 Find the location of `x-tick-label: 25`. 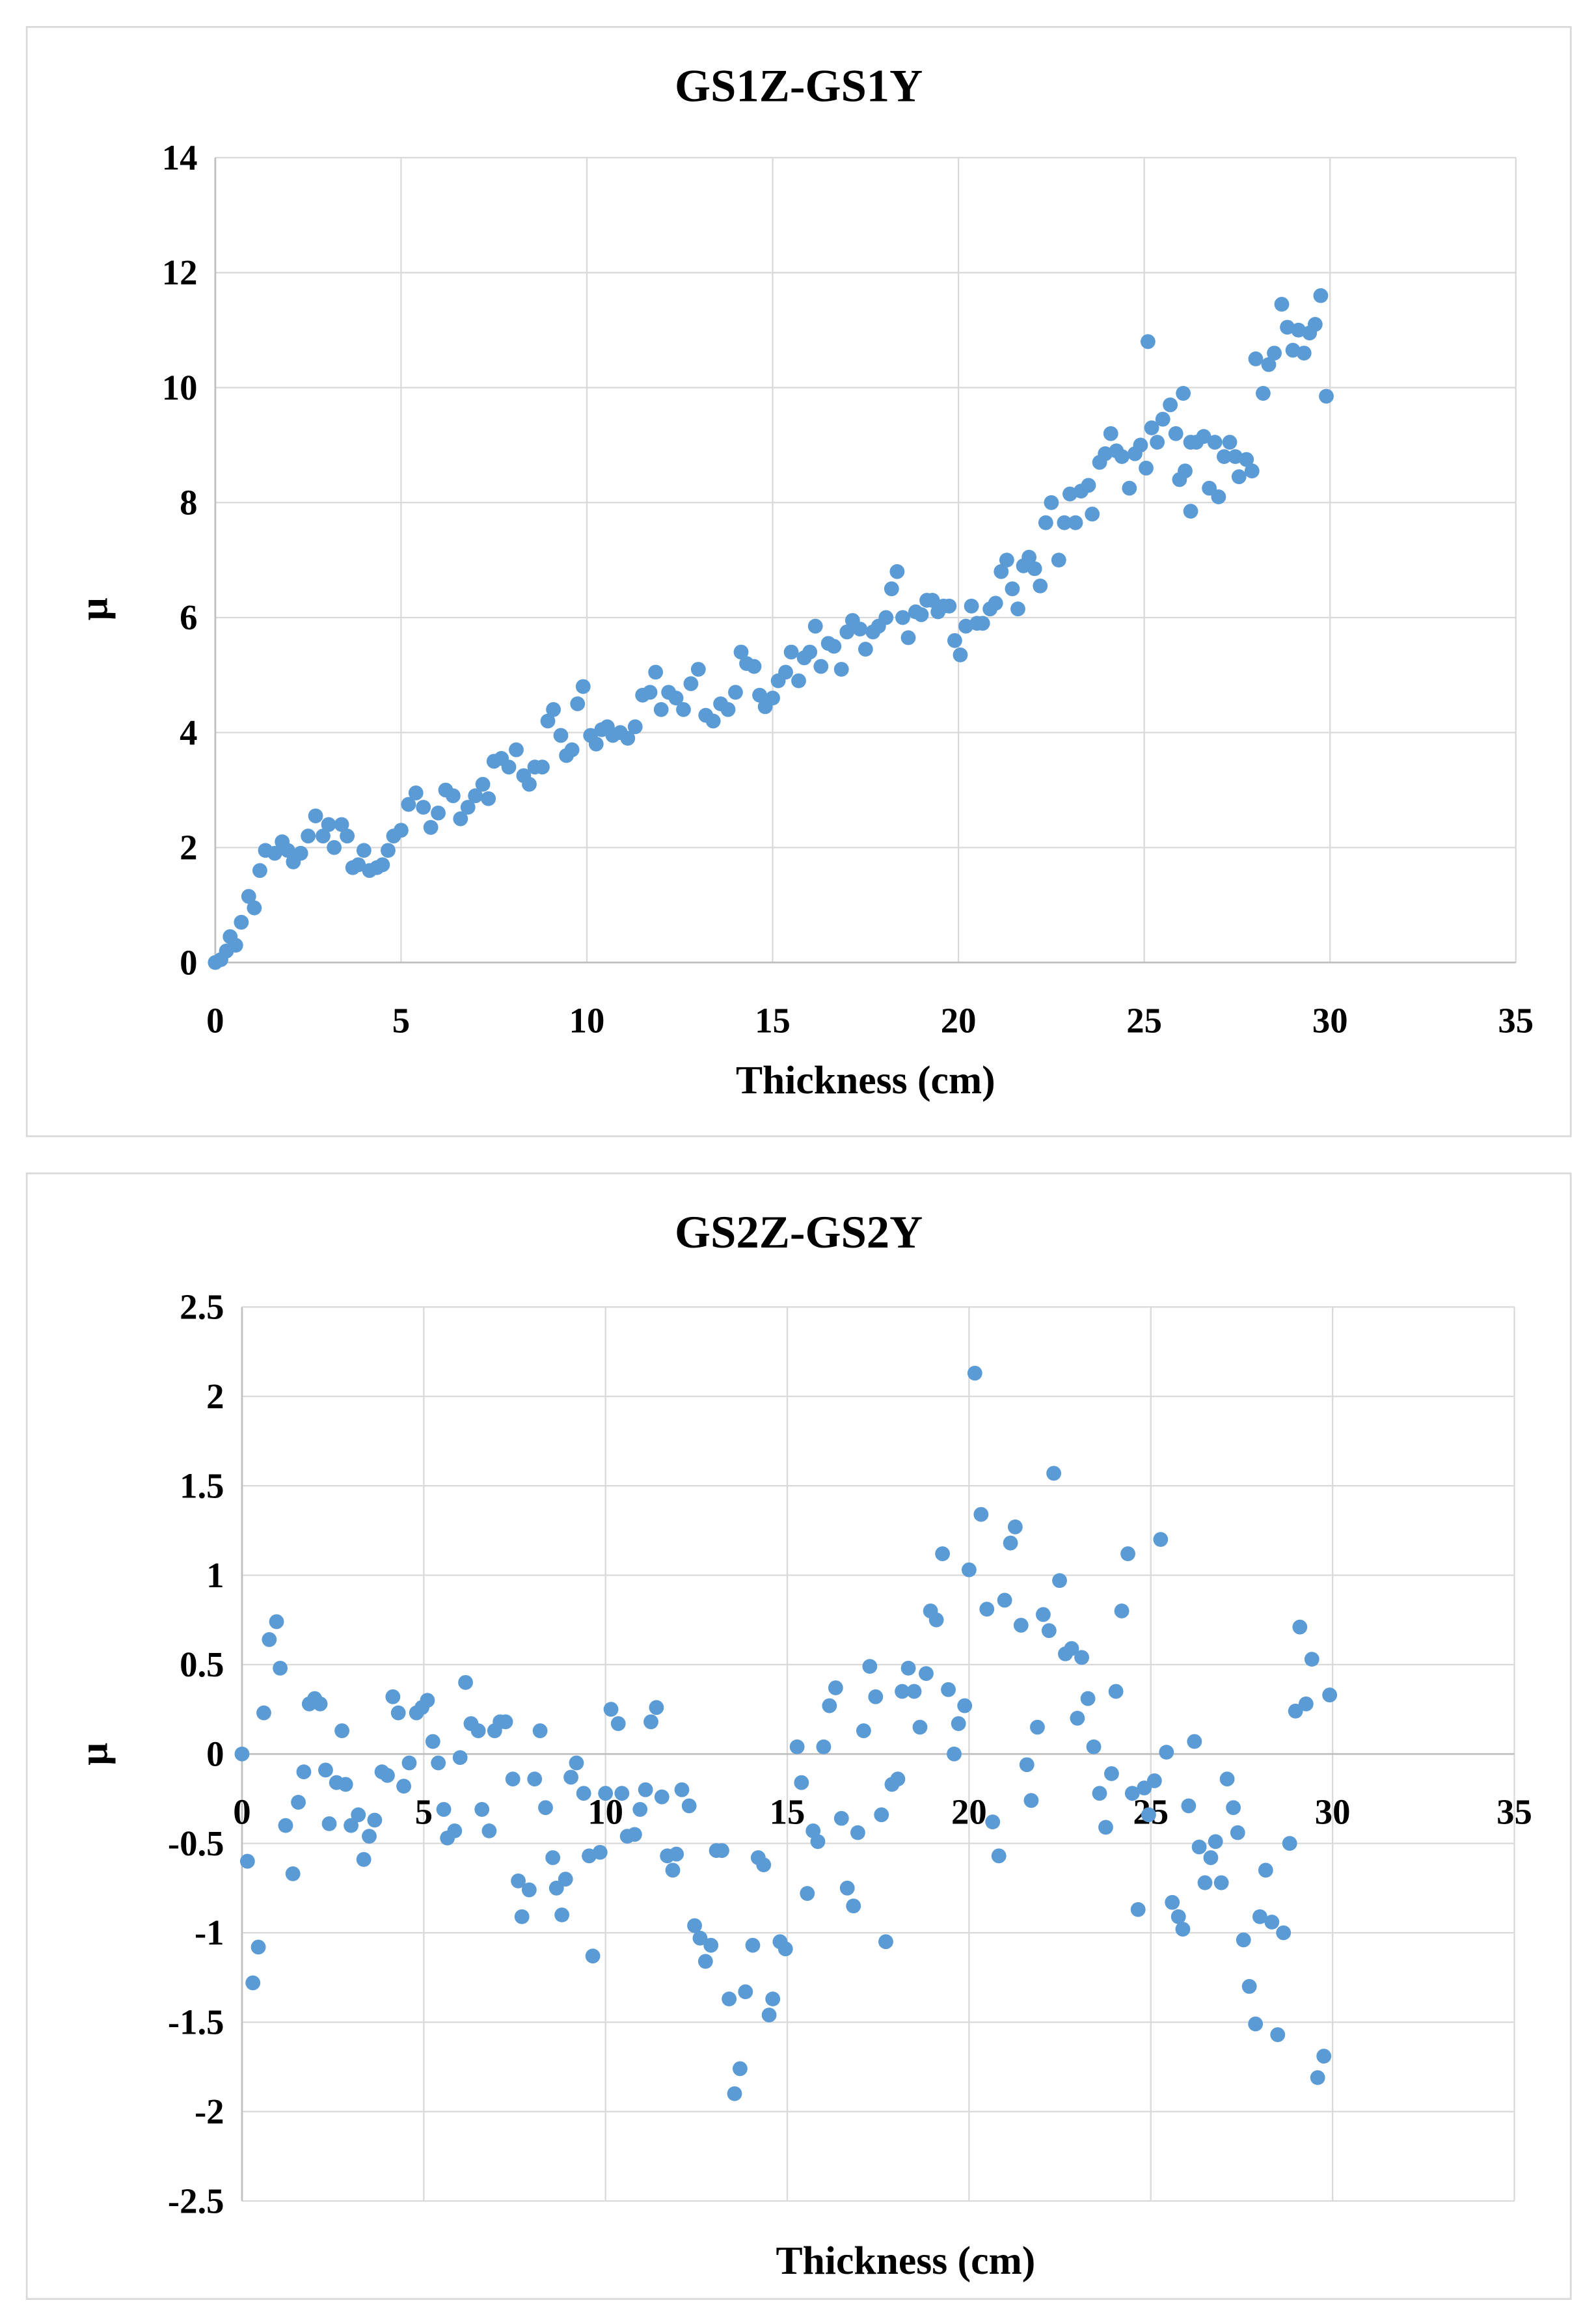

x-tick-label: 25 is located at coordinates (1144, 1020).